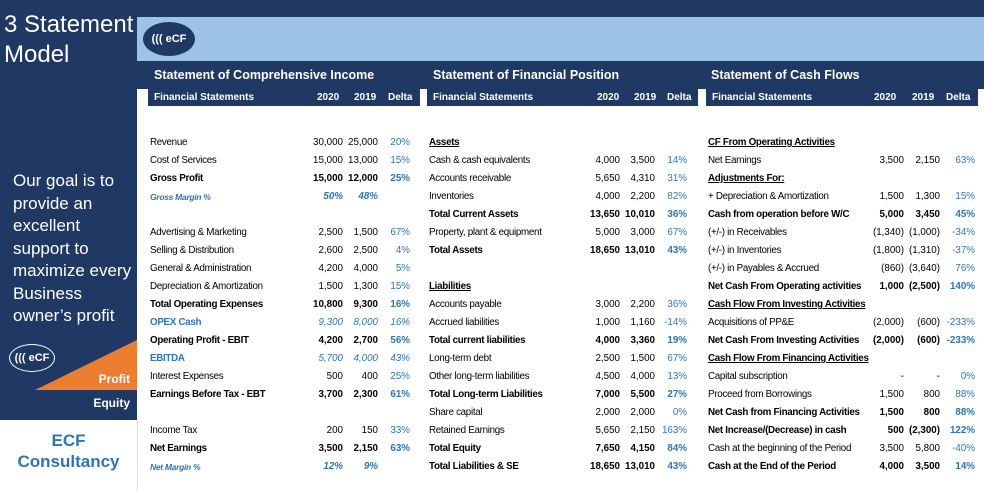 The height and width of the screenshot is (491, 984). What do you see at coordinates (278, 198) in the screenshot?
I see `table-row: Gross Margin % 50% 48%` at bounding box center [278, 198].